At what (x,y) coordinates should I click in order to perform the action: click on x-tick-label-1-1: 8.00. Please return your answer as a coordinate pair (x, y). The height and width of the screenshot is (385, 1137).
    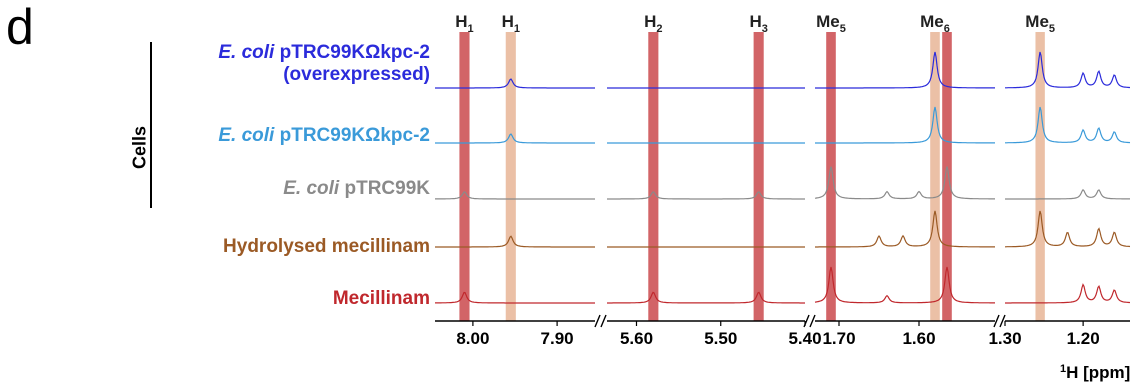
    Looking at the image, I should click on (472, 338).